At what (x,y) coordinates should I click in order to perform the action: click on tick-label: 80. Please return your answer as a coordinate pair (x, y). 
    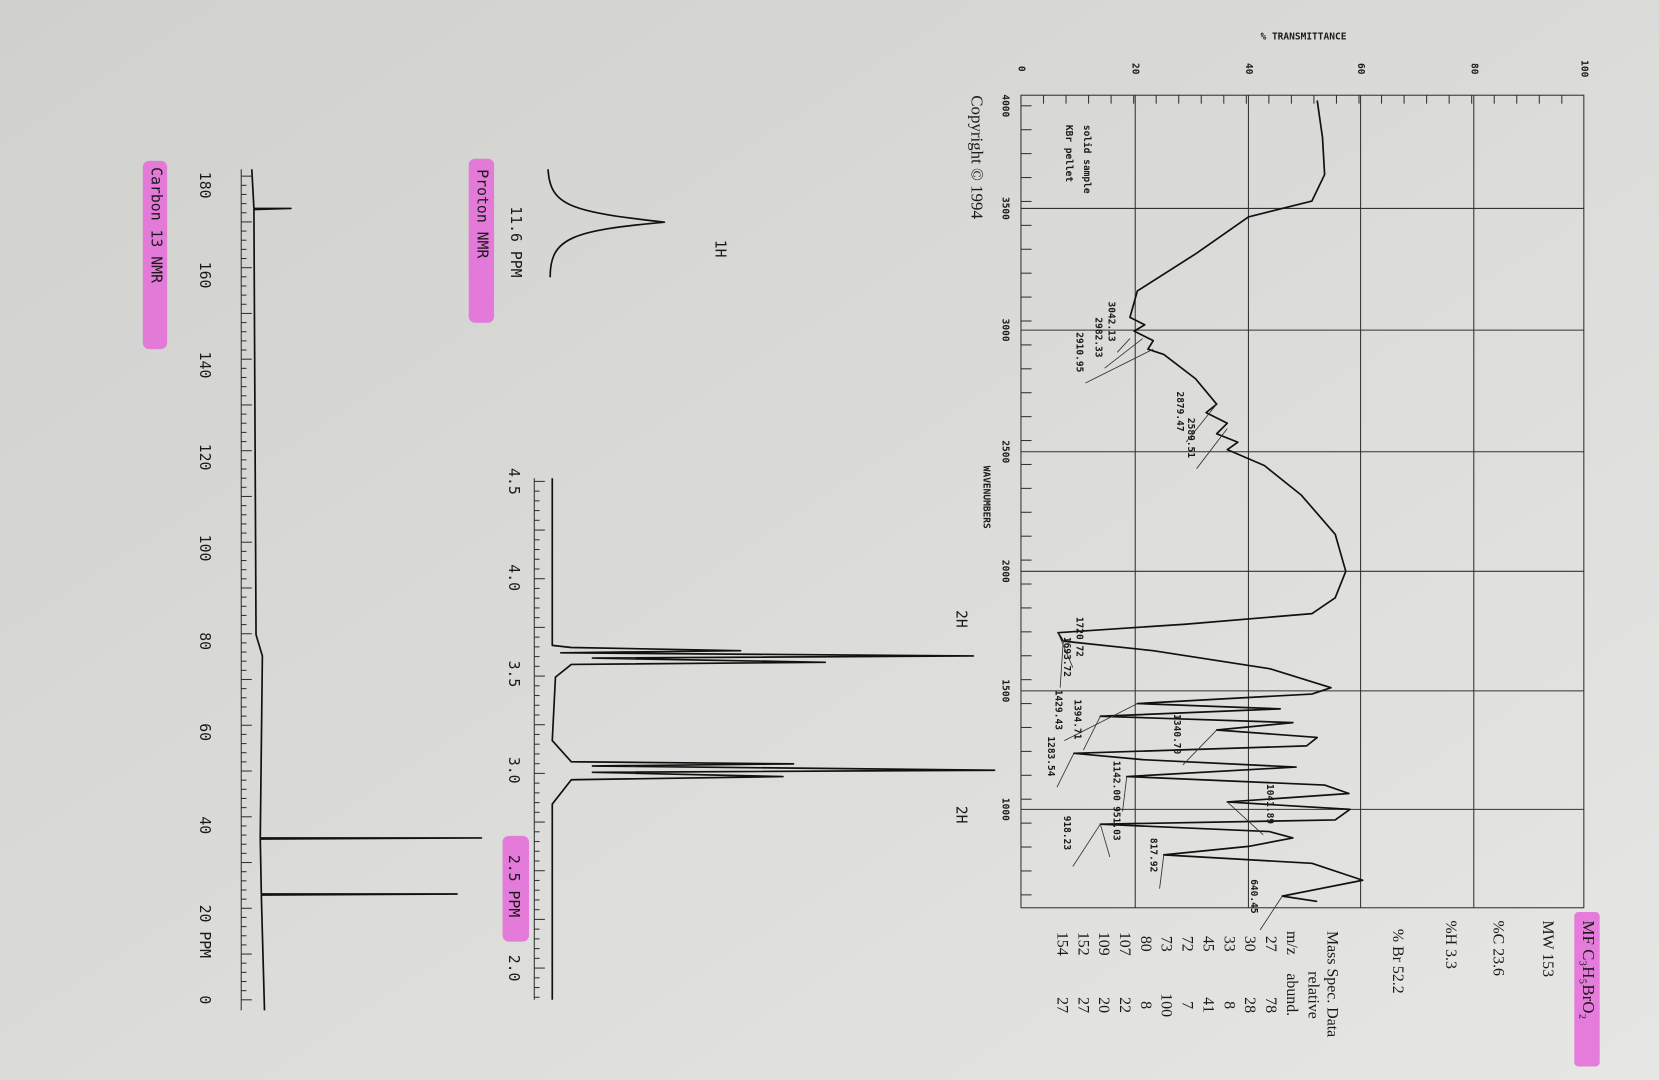
    Looking at the image, I should click on (204, 641).